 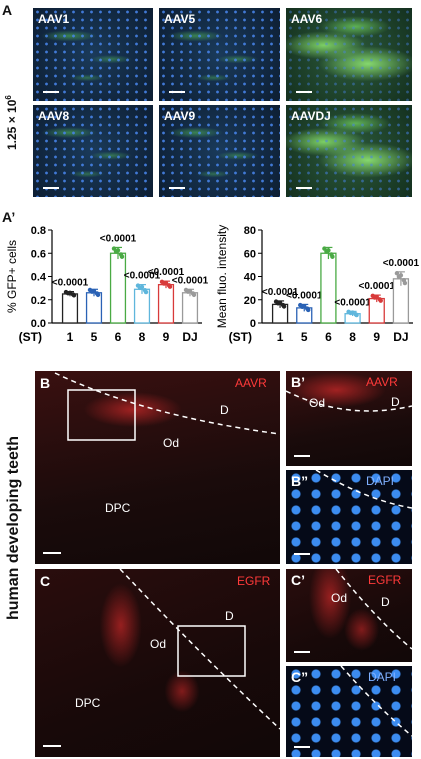 What do you see at coordinates (328, 337) in the screenshot?
I see `x-tick-label: 6` at bounding box center [328, 337].